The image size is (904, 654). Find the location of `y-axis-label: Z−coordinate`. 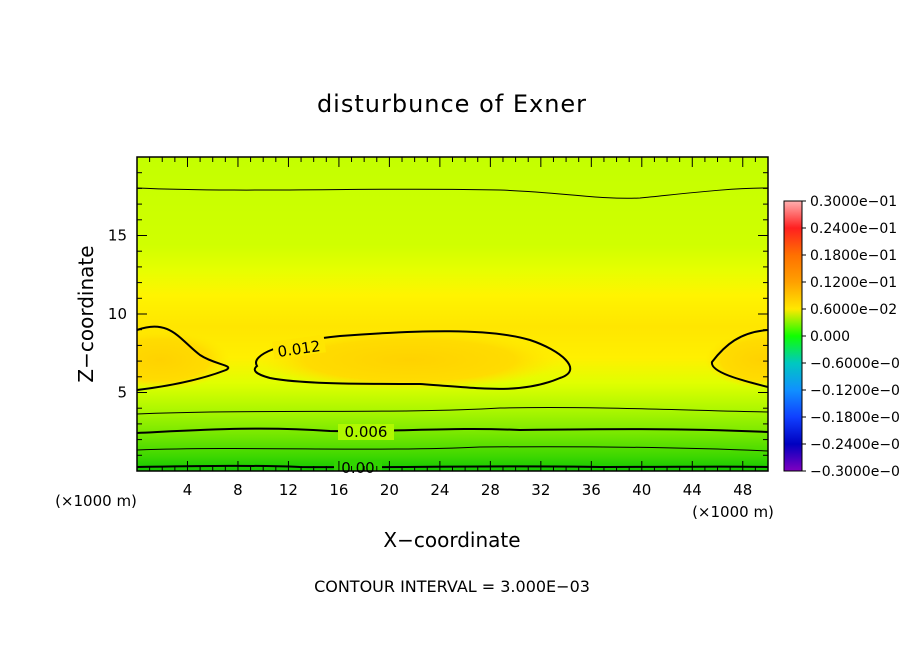

y-axis-label: Z−coordinate is located at coordinates (86, 313).